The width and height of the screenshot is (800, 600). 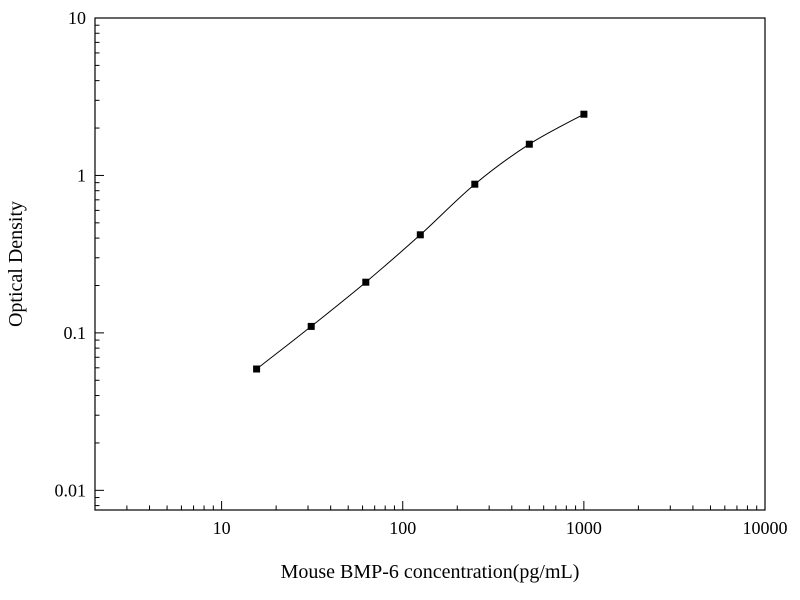 I want to click on y-tick-label: 0.1, so click(x=75, y=333).